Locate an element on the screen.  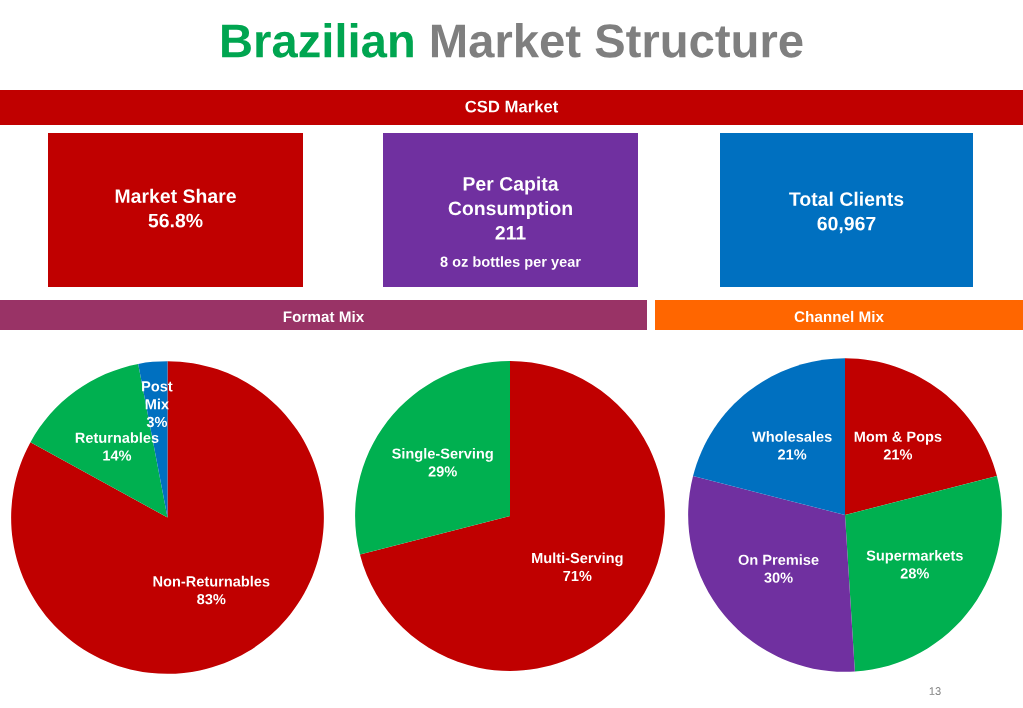
text: 13 is located at coordinates (935, 691).